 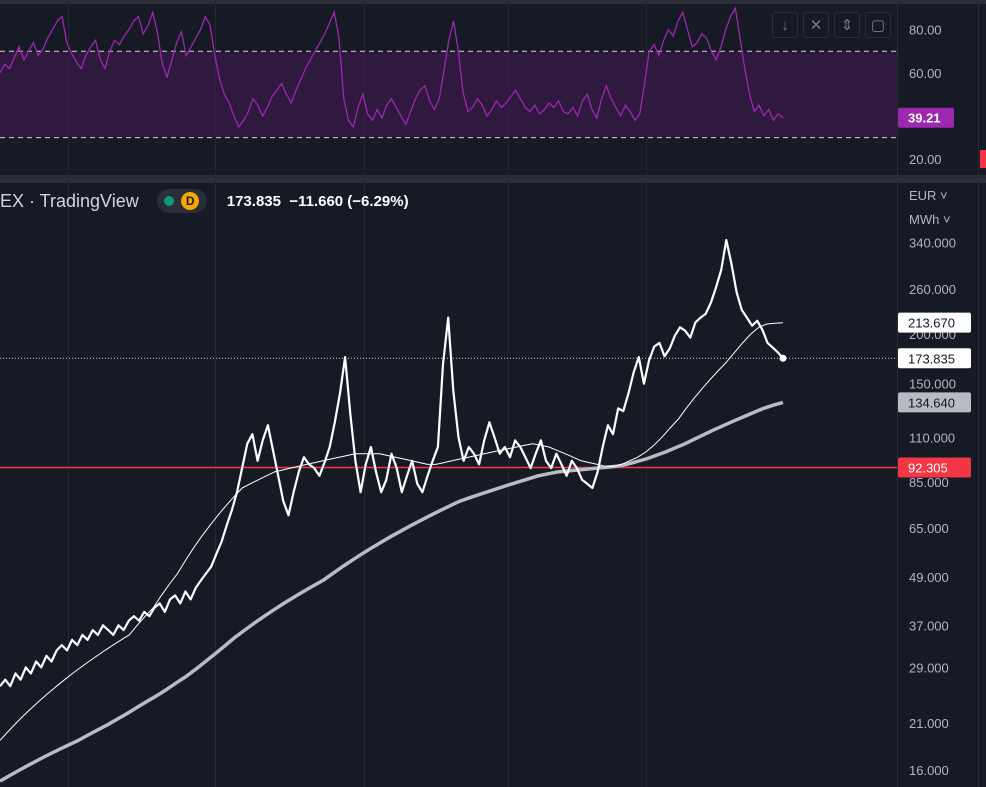 What do you see at coordinates (932, 384) in the screenshot?
I see `price-tick-label: 150.000` at bounding box center [932, 384].